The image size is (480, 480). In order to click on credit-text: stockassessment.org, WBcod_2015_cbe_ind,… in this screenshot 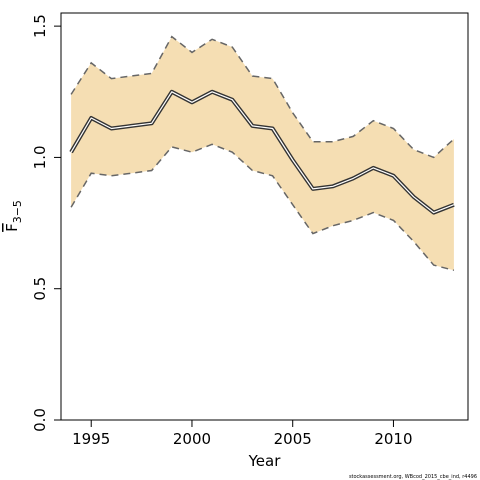, I will do `click(413, 477)`.